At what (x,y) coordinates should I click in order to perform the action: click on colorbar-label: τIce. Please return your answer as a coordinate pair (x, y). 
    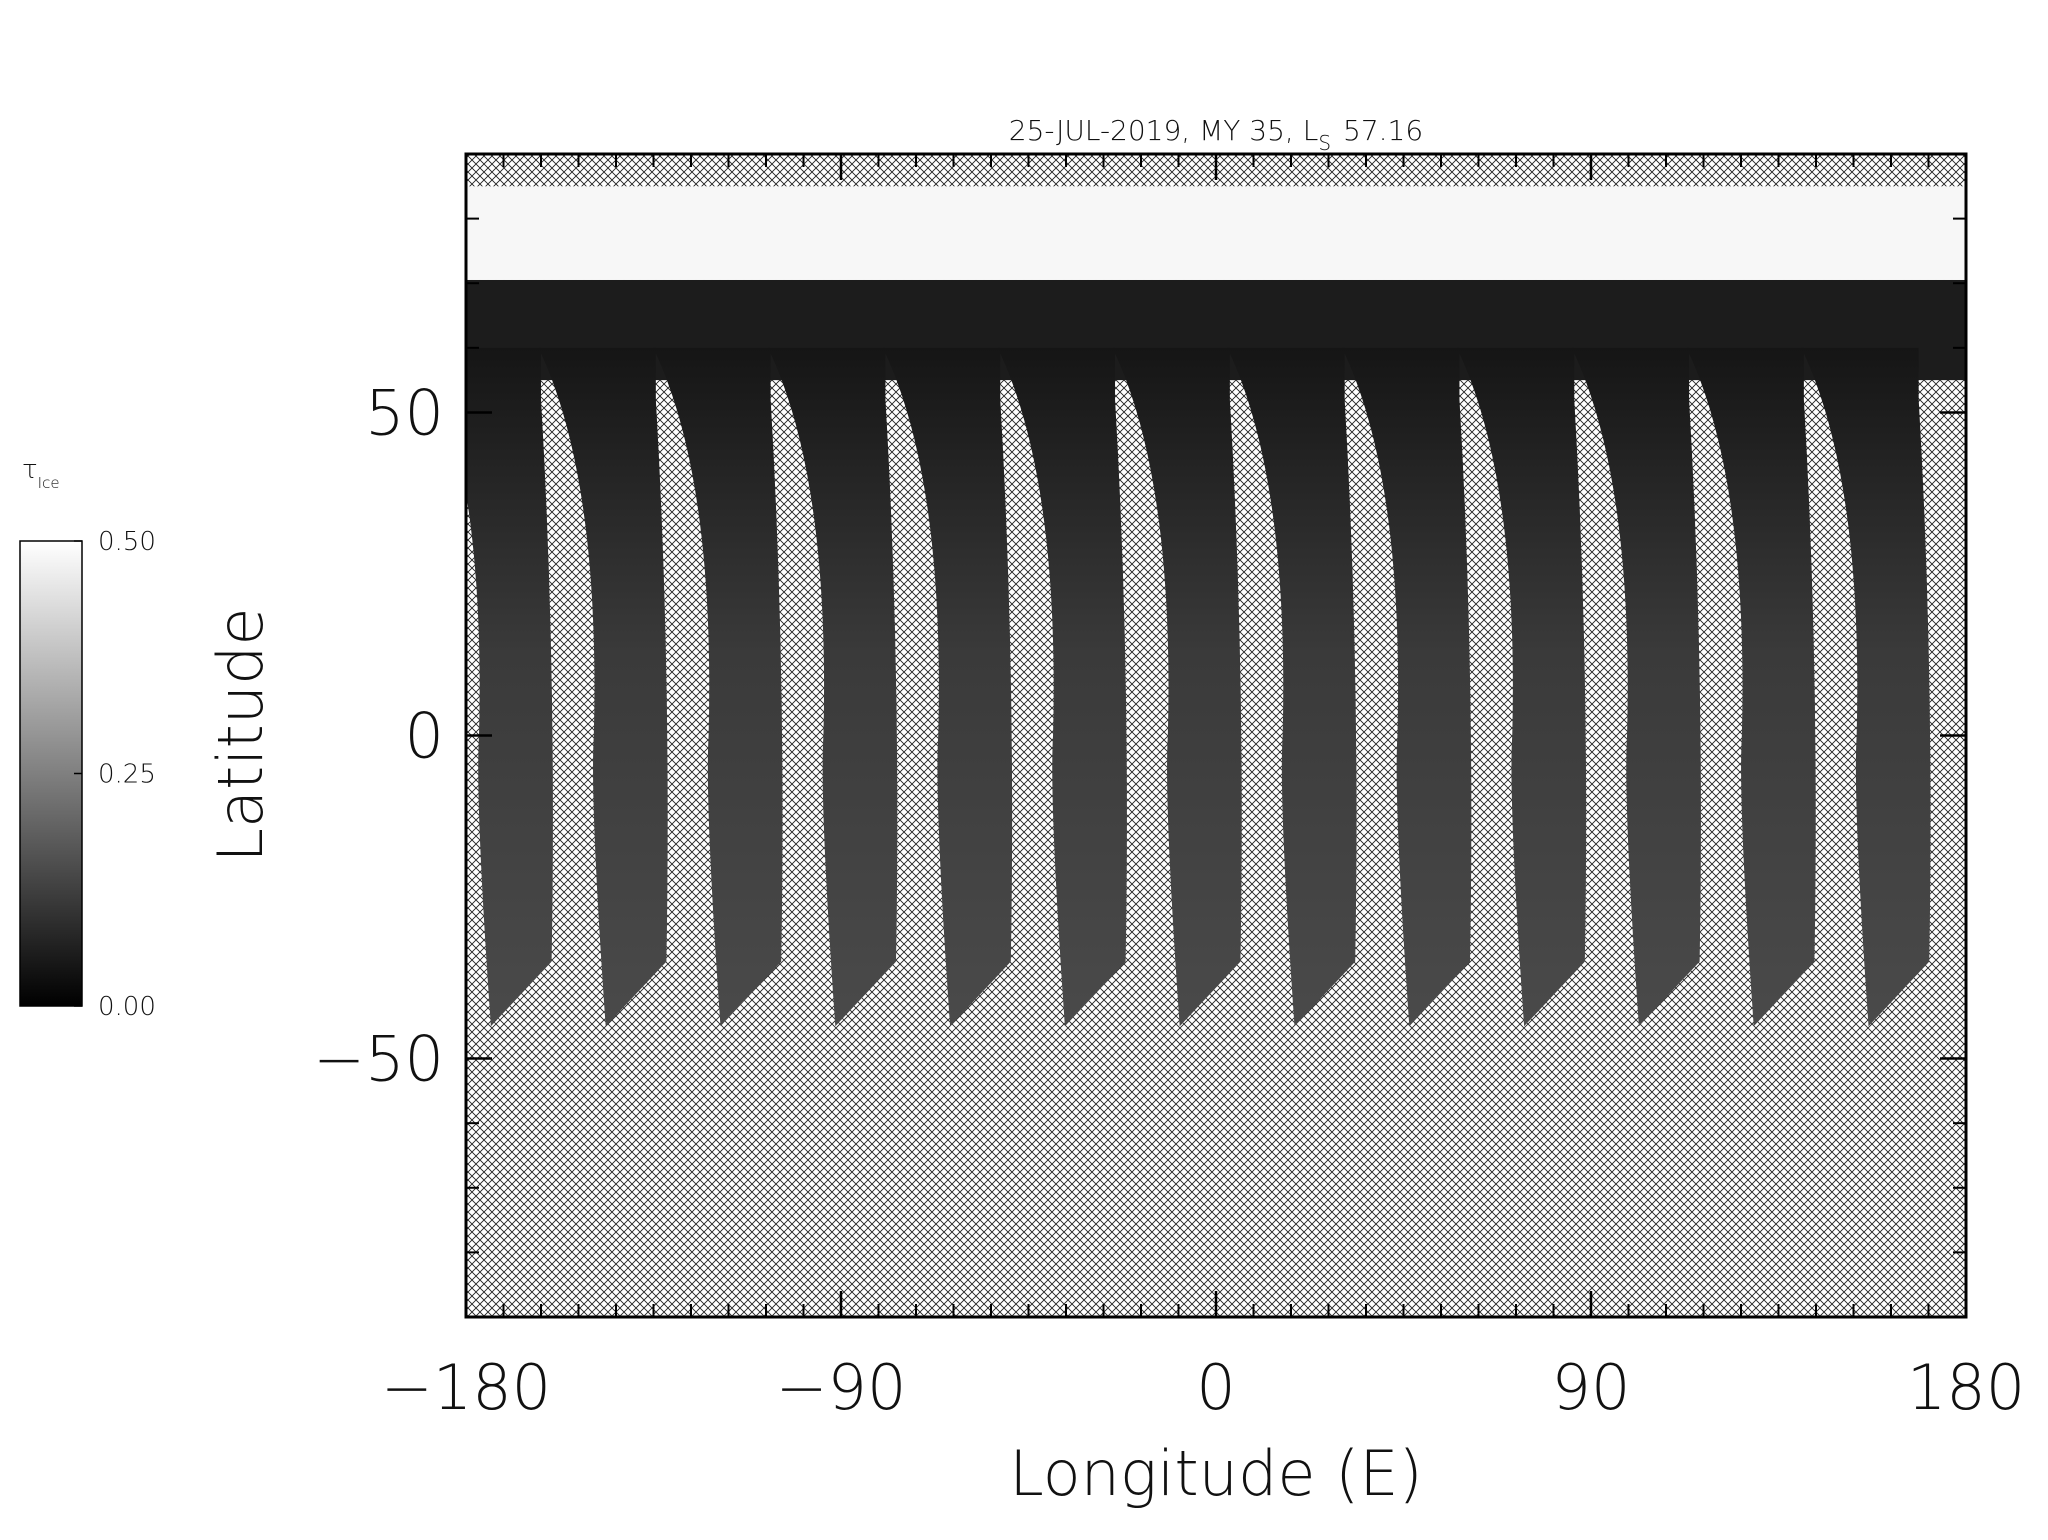
    Looking at the image, I should click on (41, 473).